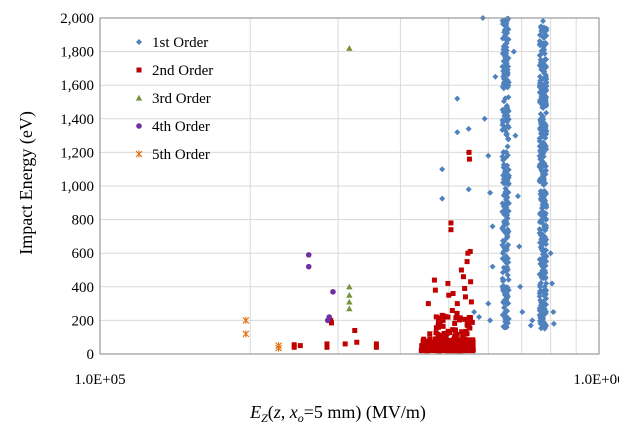  Describe the element at coordinates (77, 187) in the screenshot. I see `y-tick-label: 1,000` at that location.